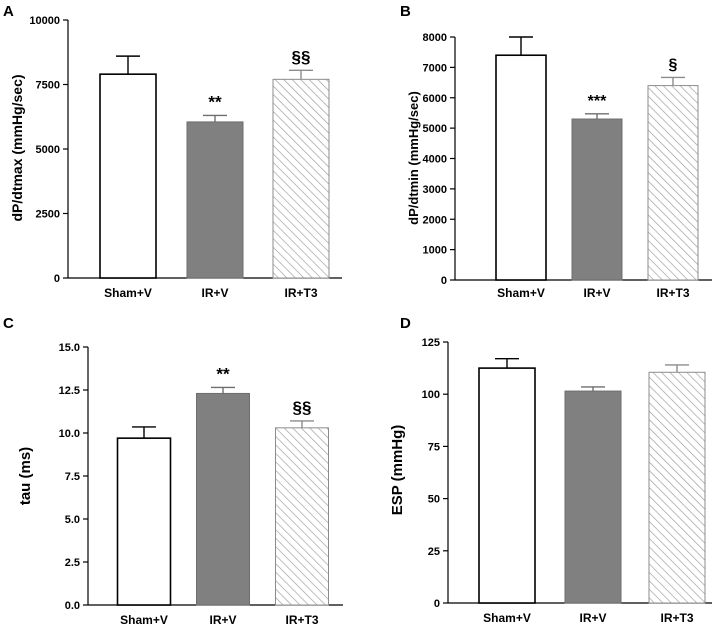  Describe the element at coordinates (17, 147) in the screenshot. I see `panel-a-ylabel: dP/dtmax (mmHg/sec)` at that location.